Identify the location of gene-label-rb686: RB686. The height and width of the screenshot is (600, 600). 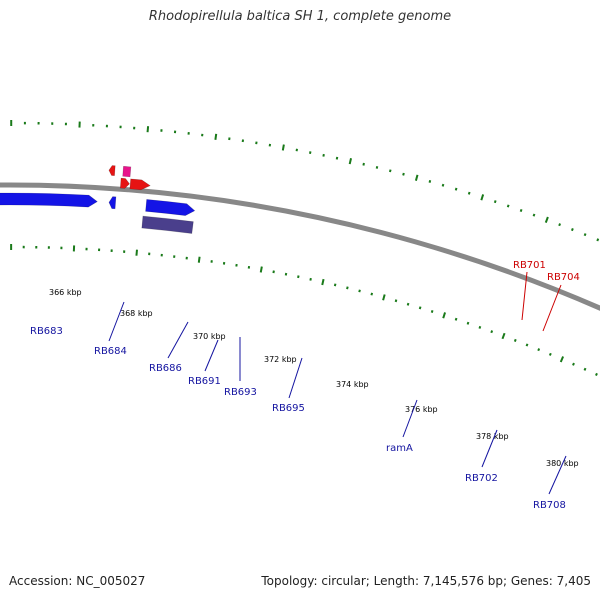
(165, 368).